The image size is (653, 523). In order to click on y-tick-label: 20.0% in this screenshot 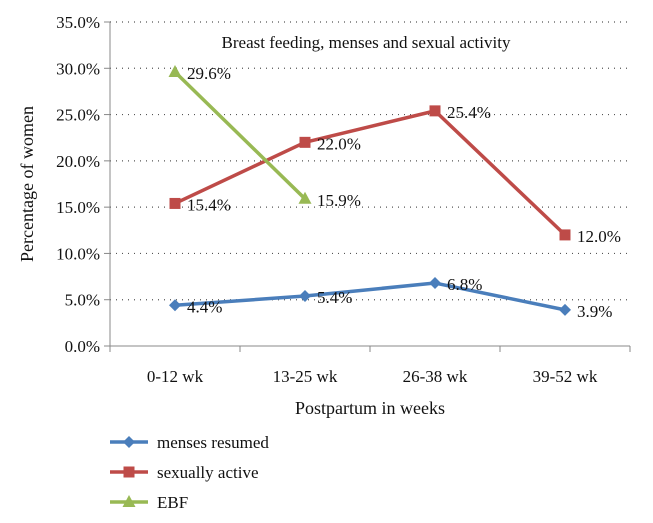, I will do `click(78, 161)`.